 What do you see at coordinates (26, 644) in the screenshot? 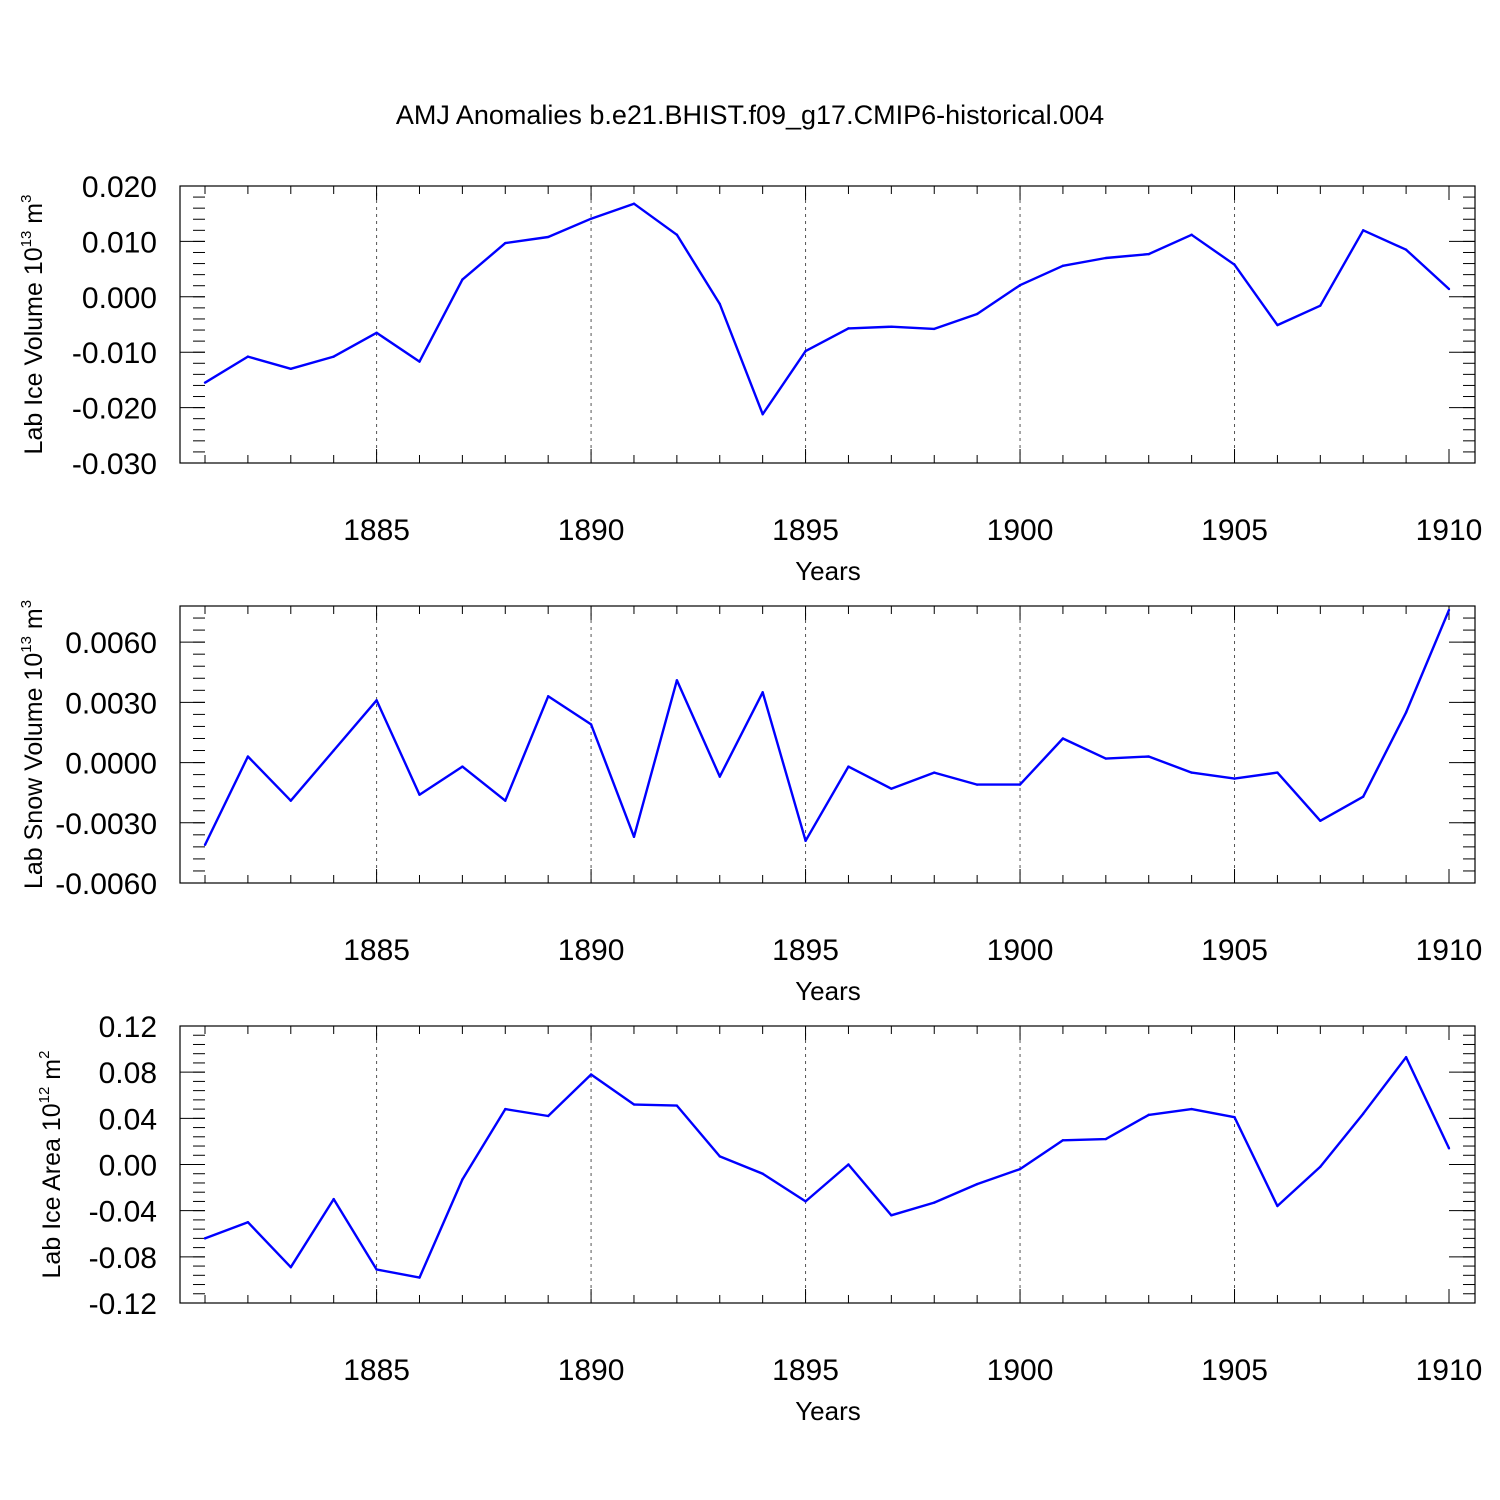
I see `y-label-part: 13` at bounding box center [26, 644].